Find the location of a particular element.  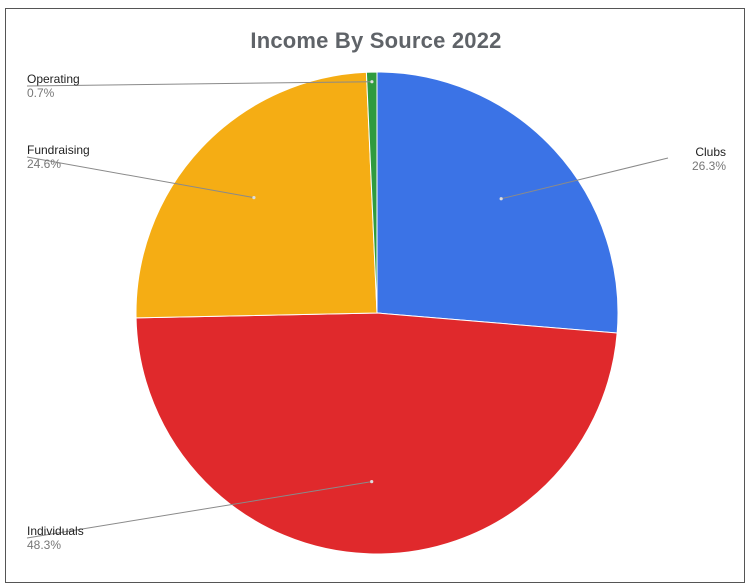

leader-line-fundraising is located at coordinates (140, 177).